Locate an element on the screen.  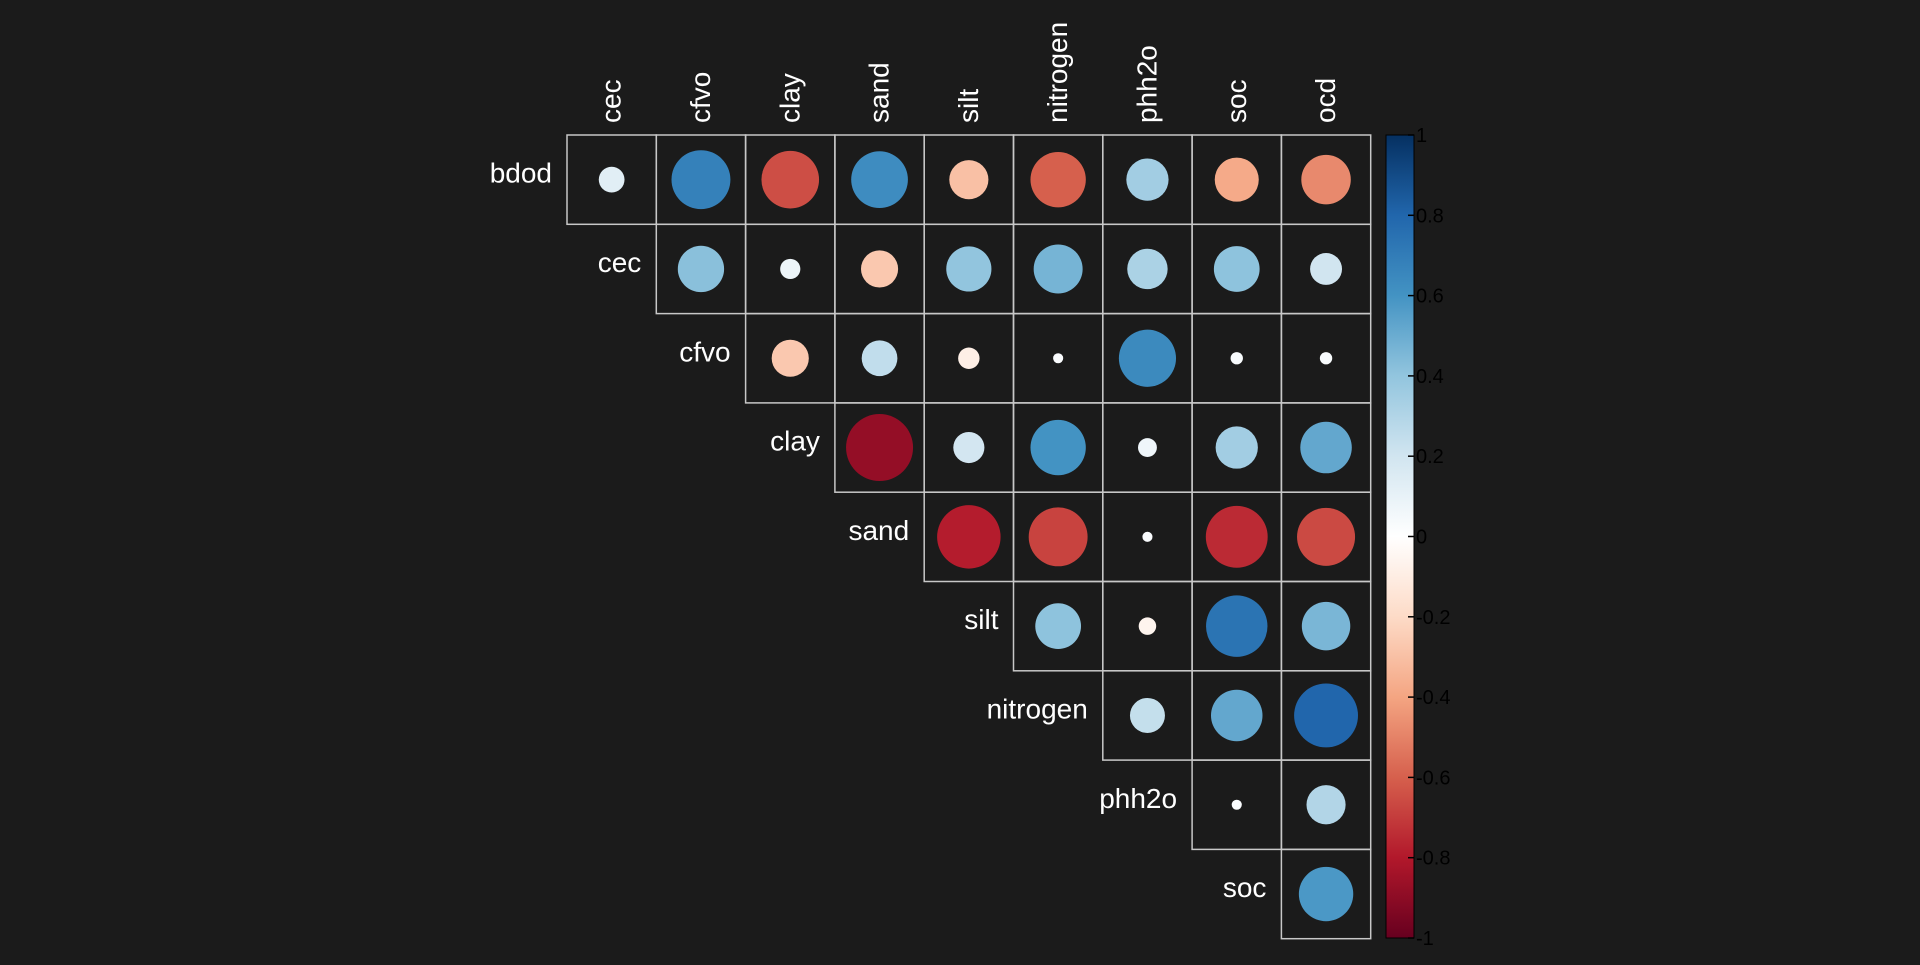
column-label-sand: sand is located at coordinates (879, 92).